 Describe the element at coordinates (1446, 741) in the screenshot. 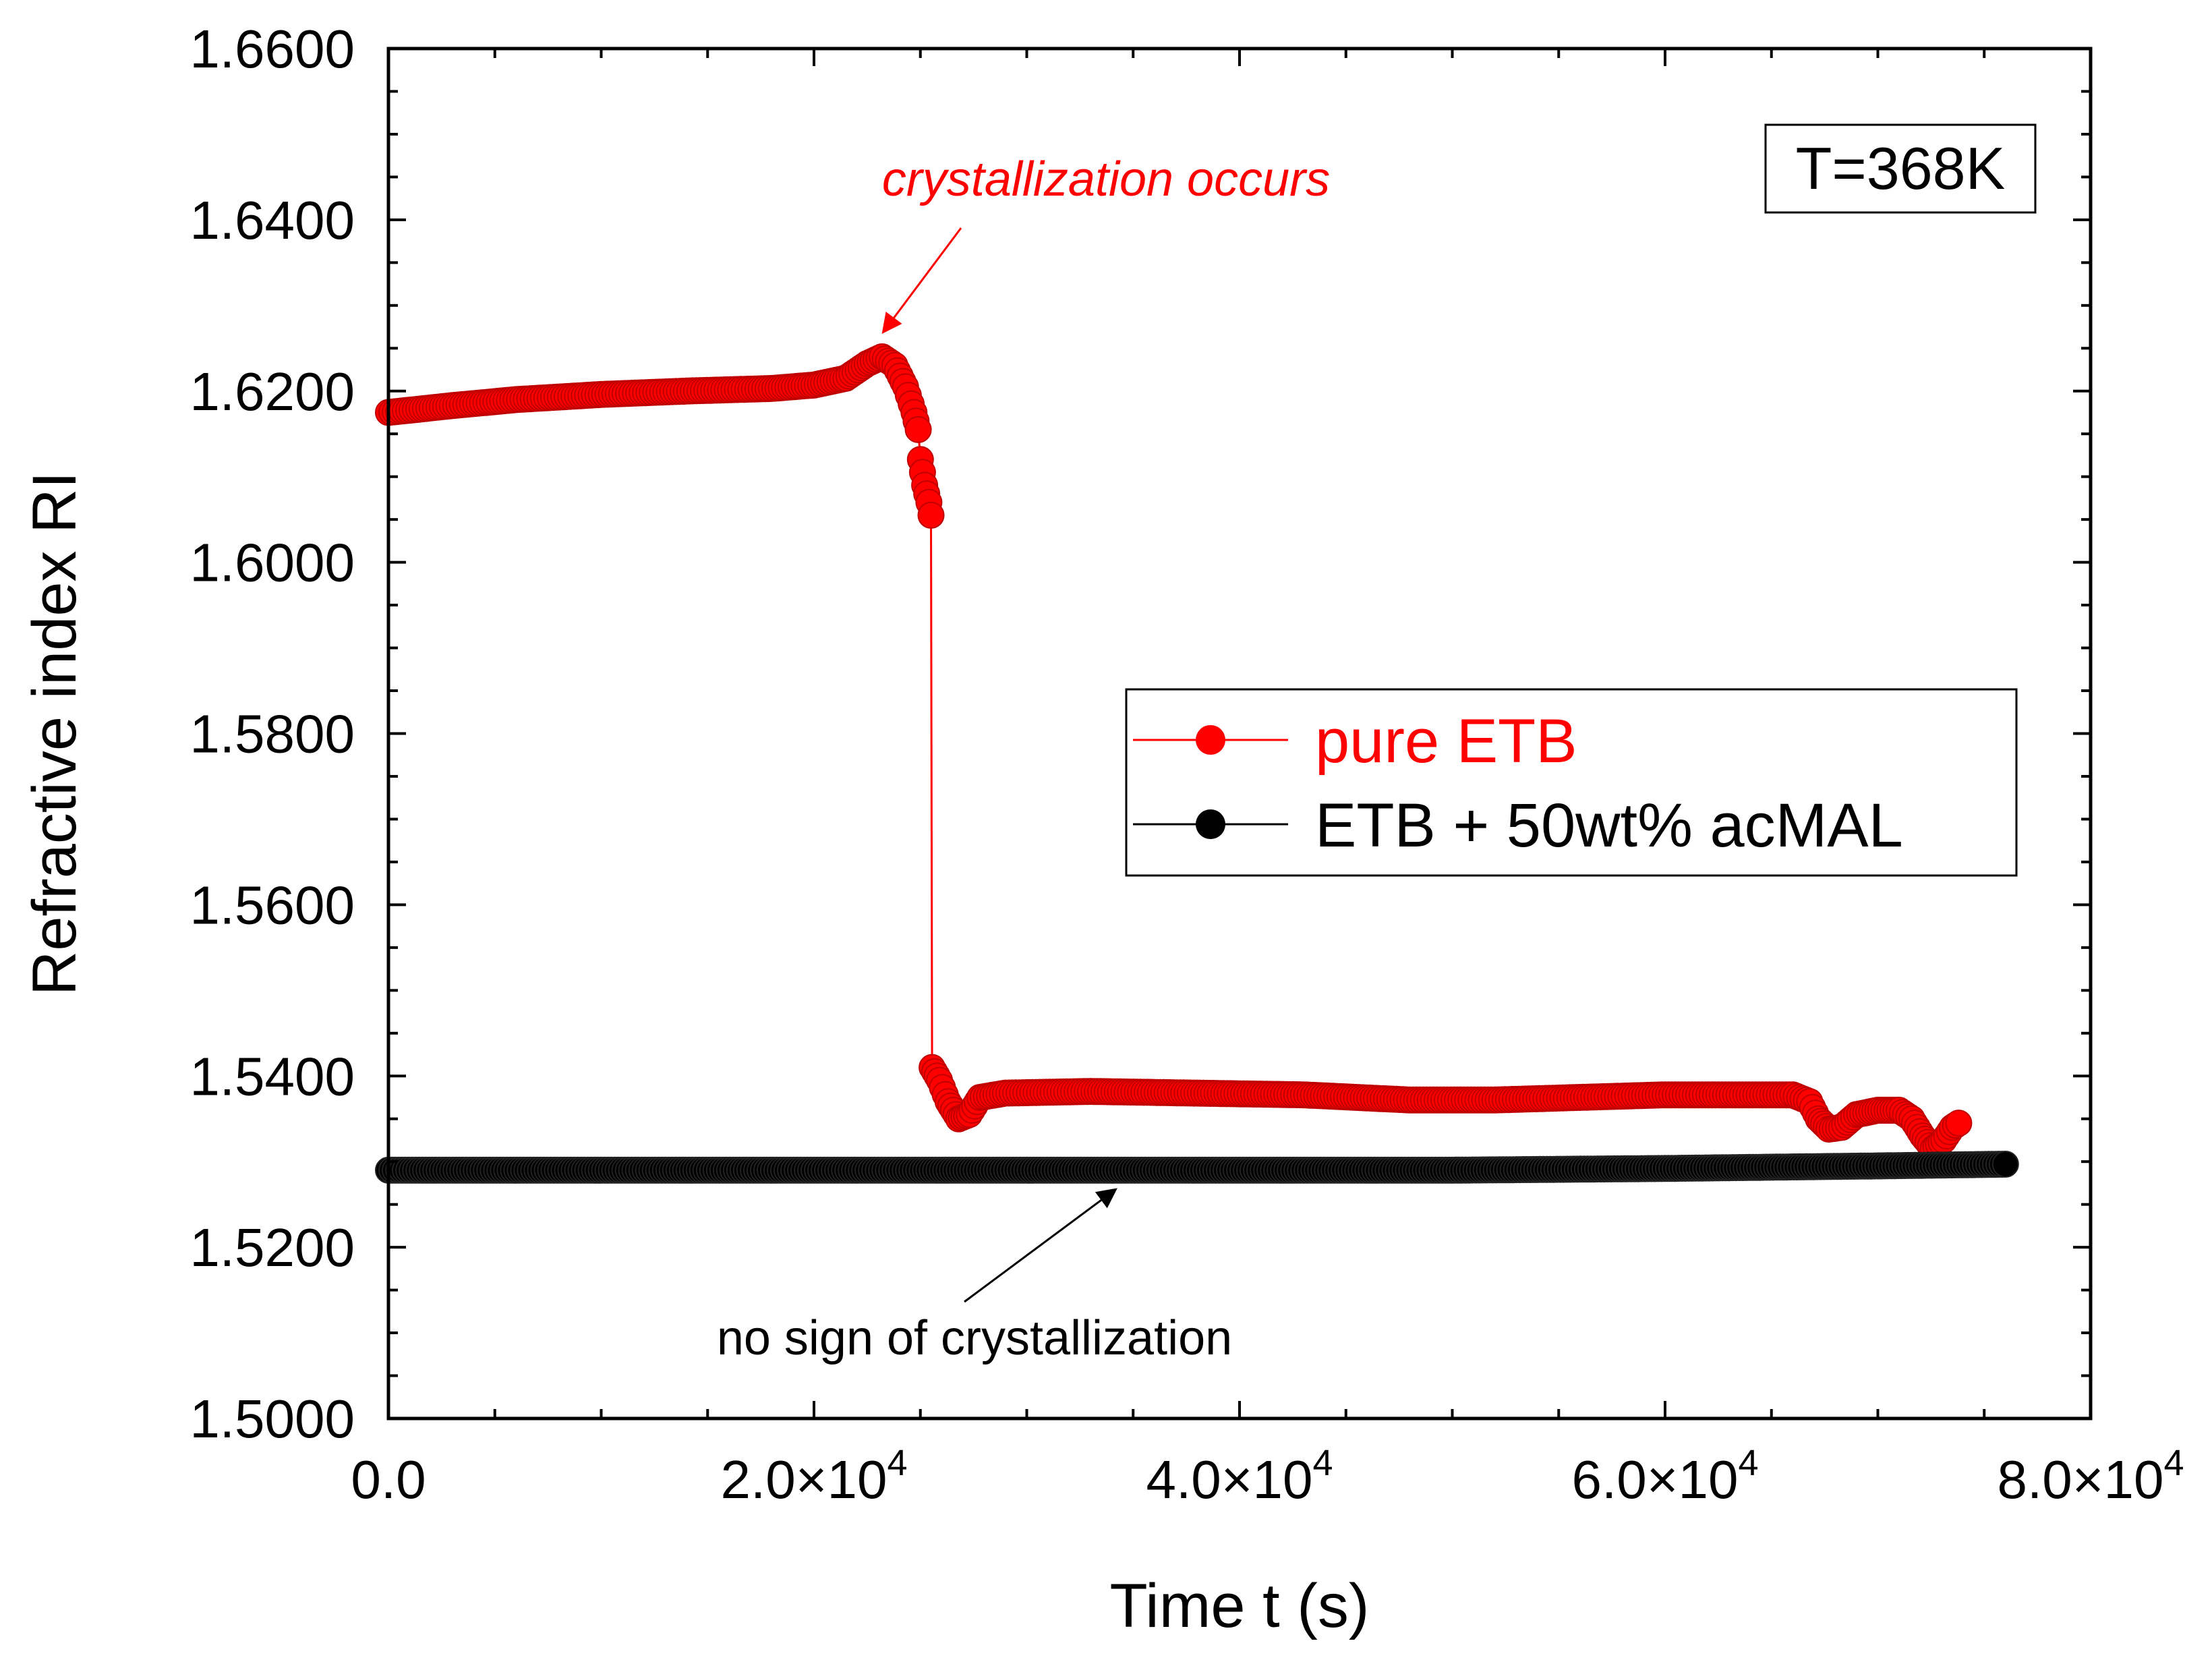

I see `legend-label: pure ETB` at that location.